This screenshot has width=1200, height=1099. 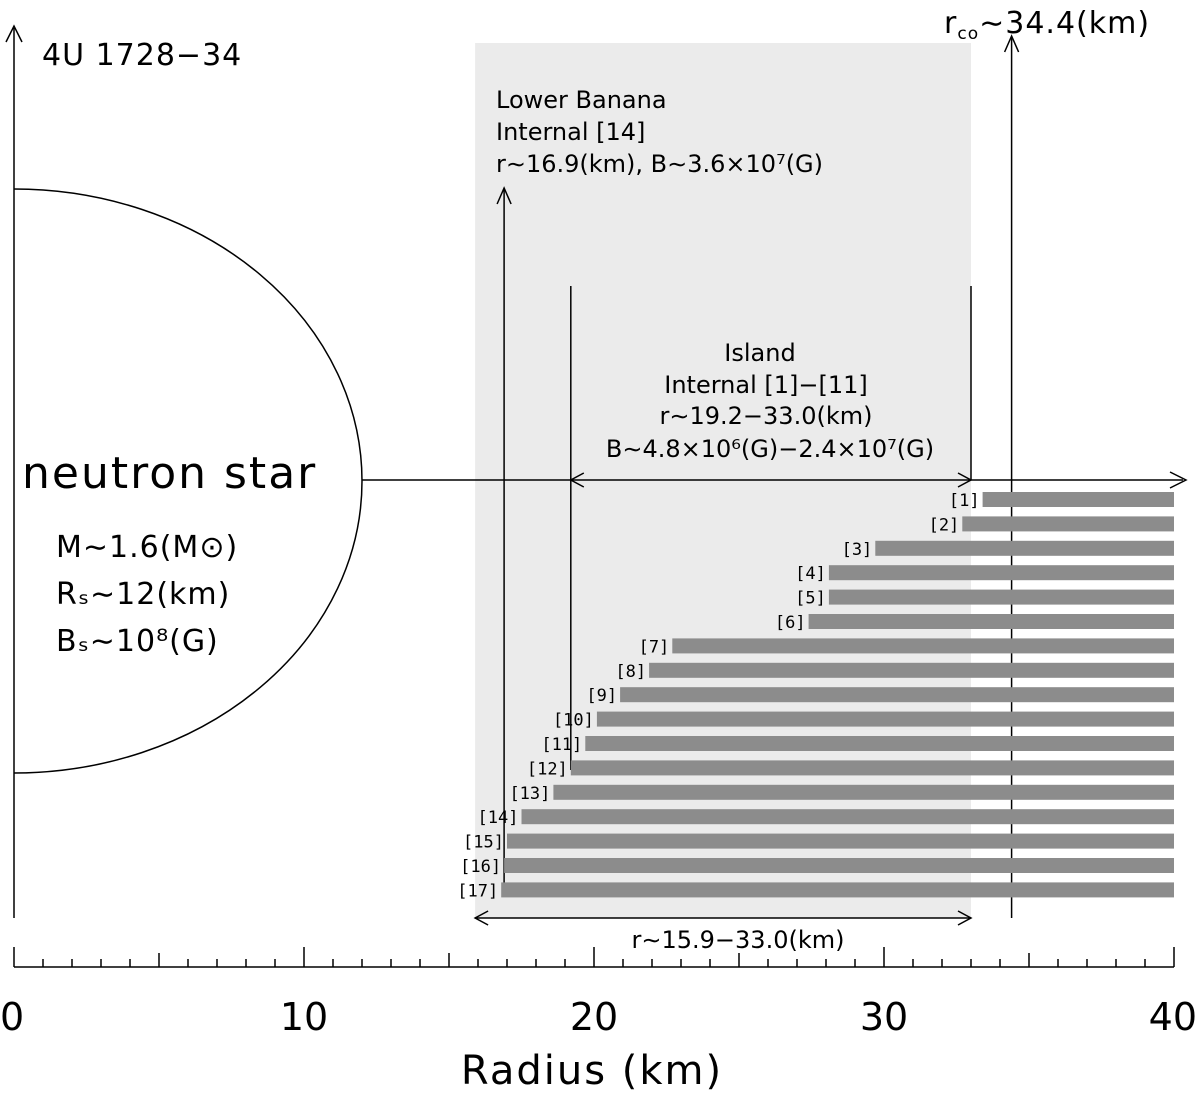 What do you see at coordinates (169, 473) in the screenshot?
I see `neutron-star-label: neutron star` at bounding box center [169, 473].